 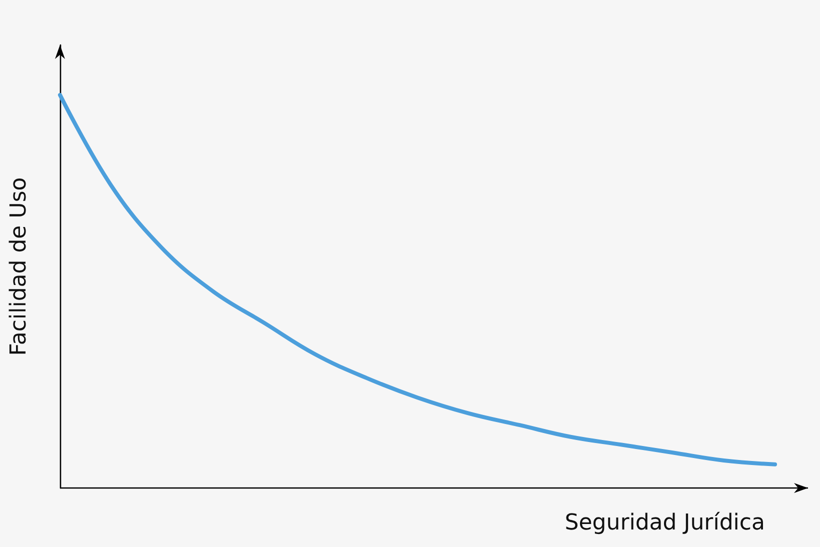 What do you see at coordinates (664, 523) in the screenshot?
I see `x-axis-title: Seguridad Jurídica` at bounding box center [664, 523].